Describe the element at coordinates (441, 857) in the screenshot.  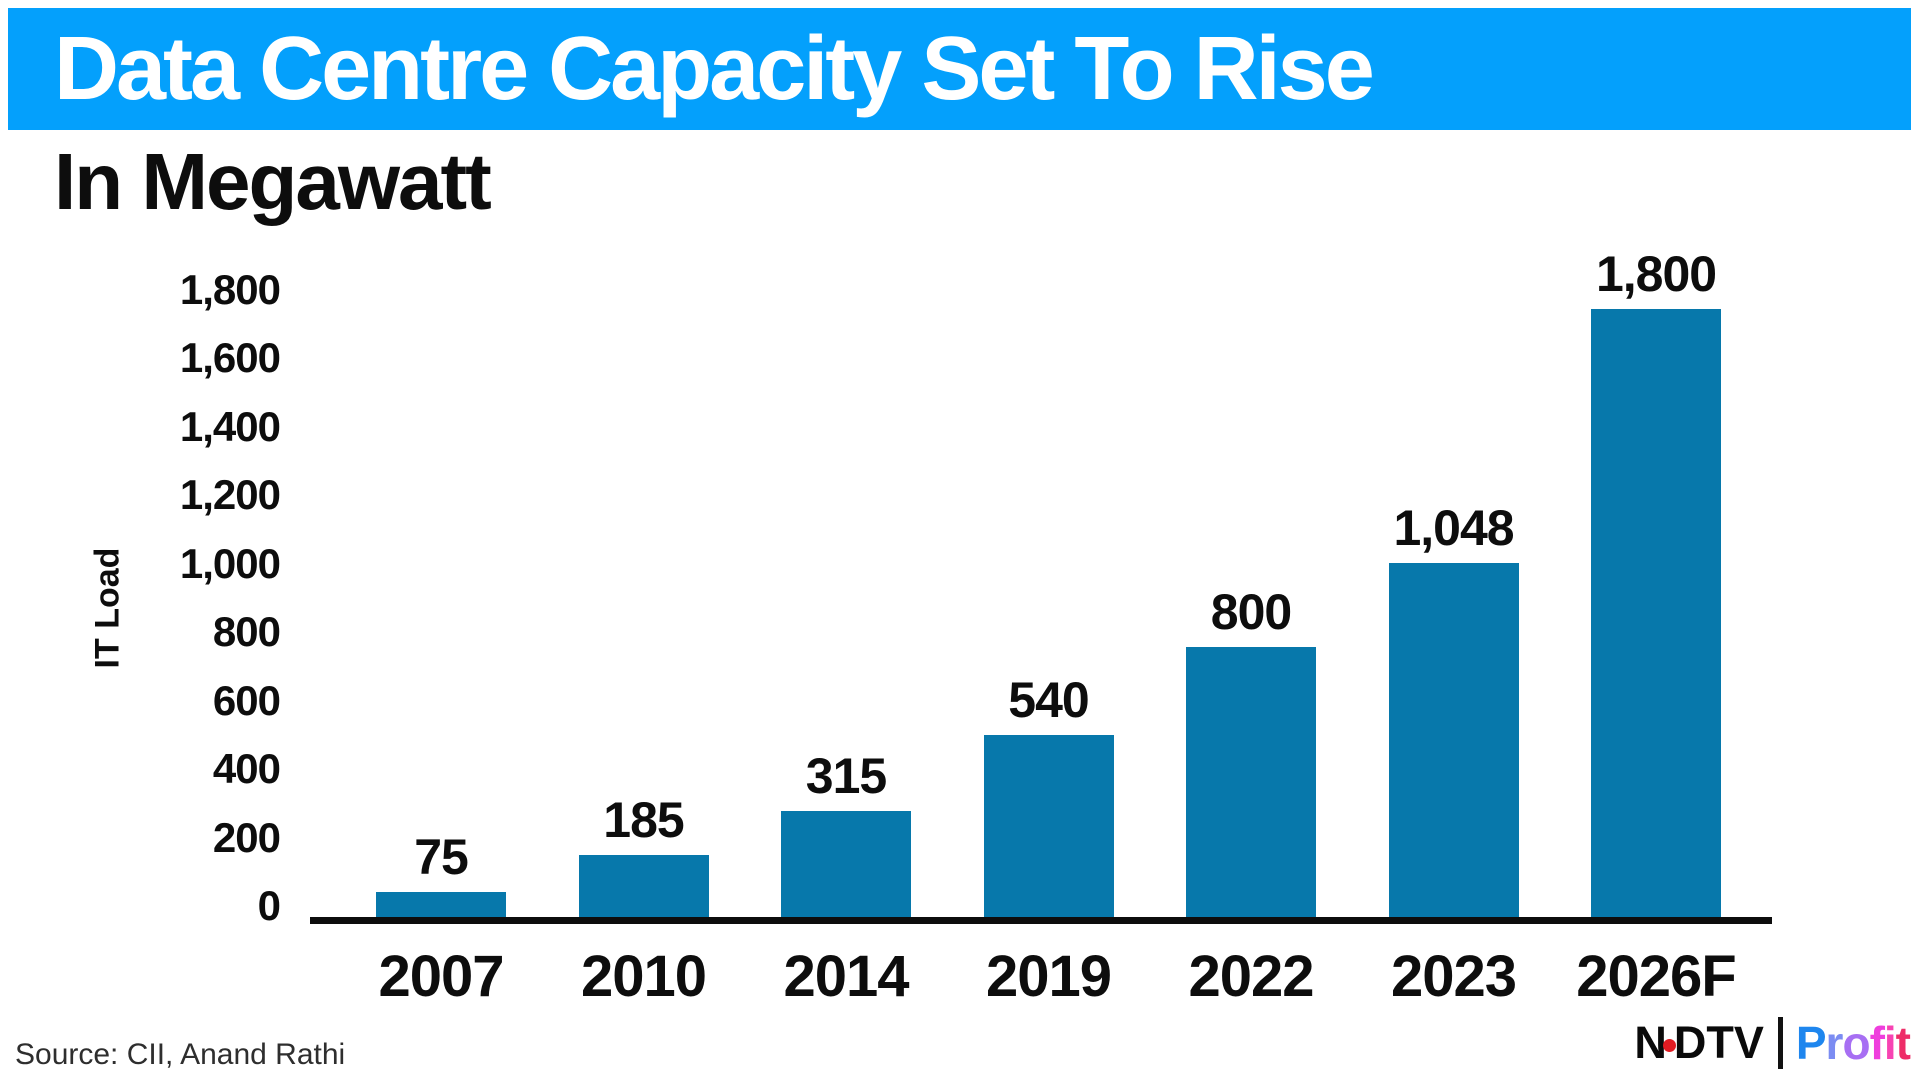
I see `bar-value-label: 75` at that location.